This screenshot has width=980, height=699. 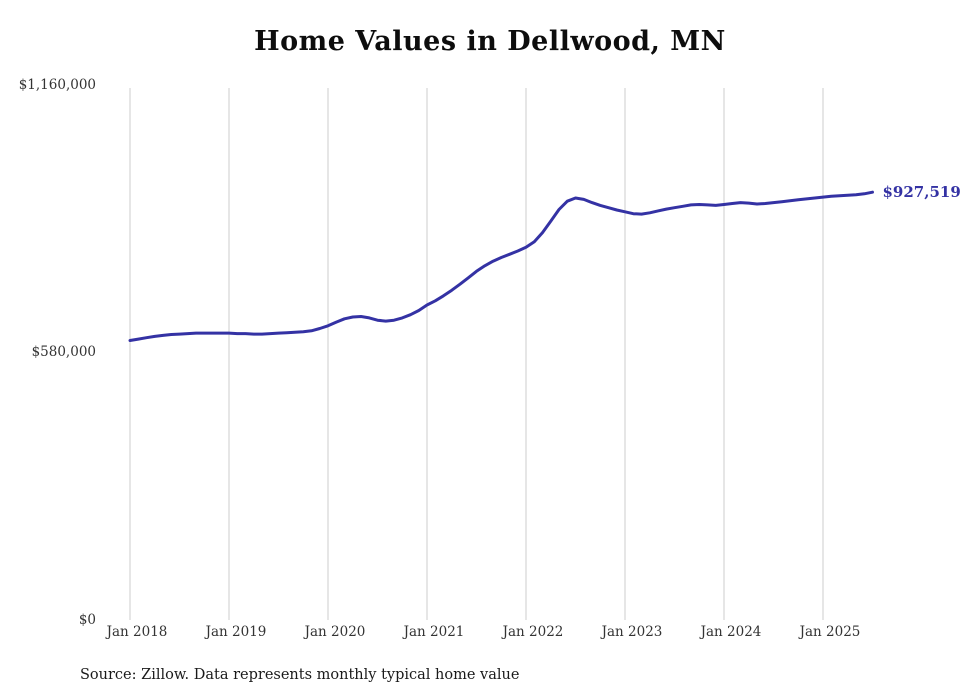 I want to click on y-axis-label-mid: $580,000, so click(x=63, y=352).